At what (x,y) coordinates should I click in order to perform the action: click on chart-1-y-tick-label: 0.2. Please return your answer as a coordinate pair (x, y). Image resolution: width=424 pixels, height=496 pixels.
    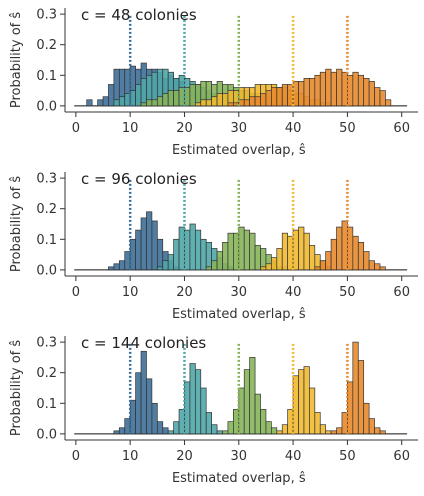
    Looking at the image, I should click on (46, 45).